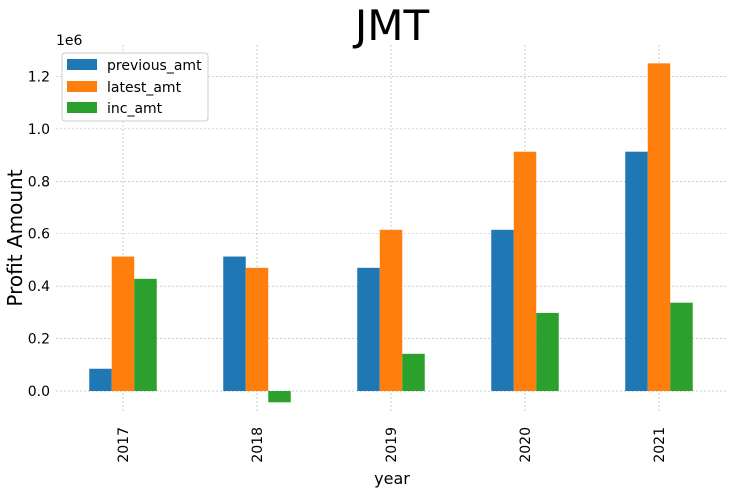 This screenshot has width=732, height=492. Describe the element at coordinates (15, 237) in the screenshot. I see `y-axis-label: Profit Amount` at that location.